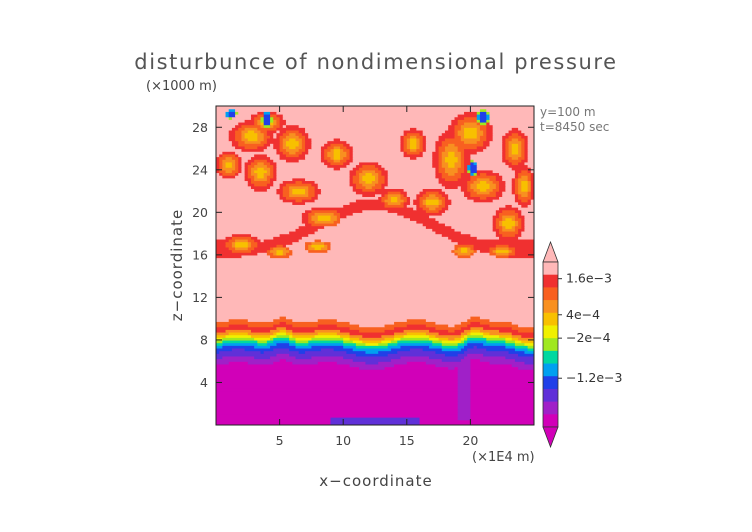  What do you see at coordinates (177, 265) in the screenshot?
I see `y-axis-label: z−coordinate` at bounding box center [177, 265].